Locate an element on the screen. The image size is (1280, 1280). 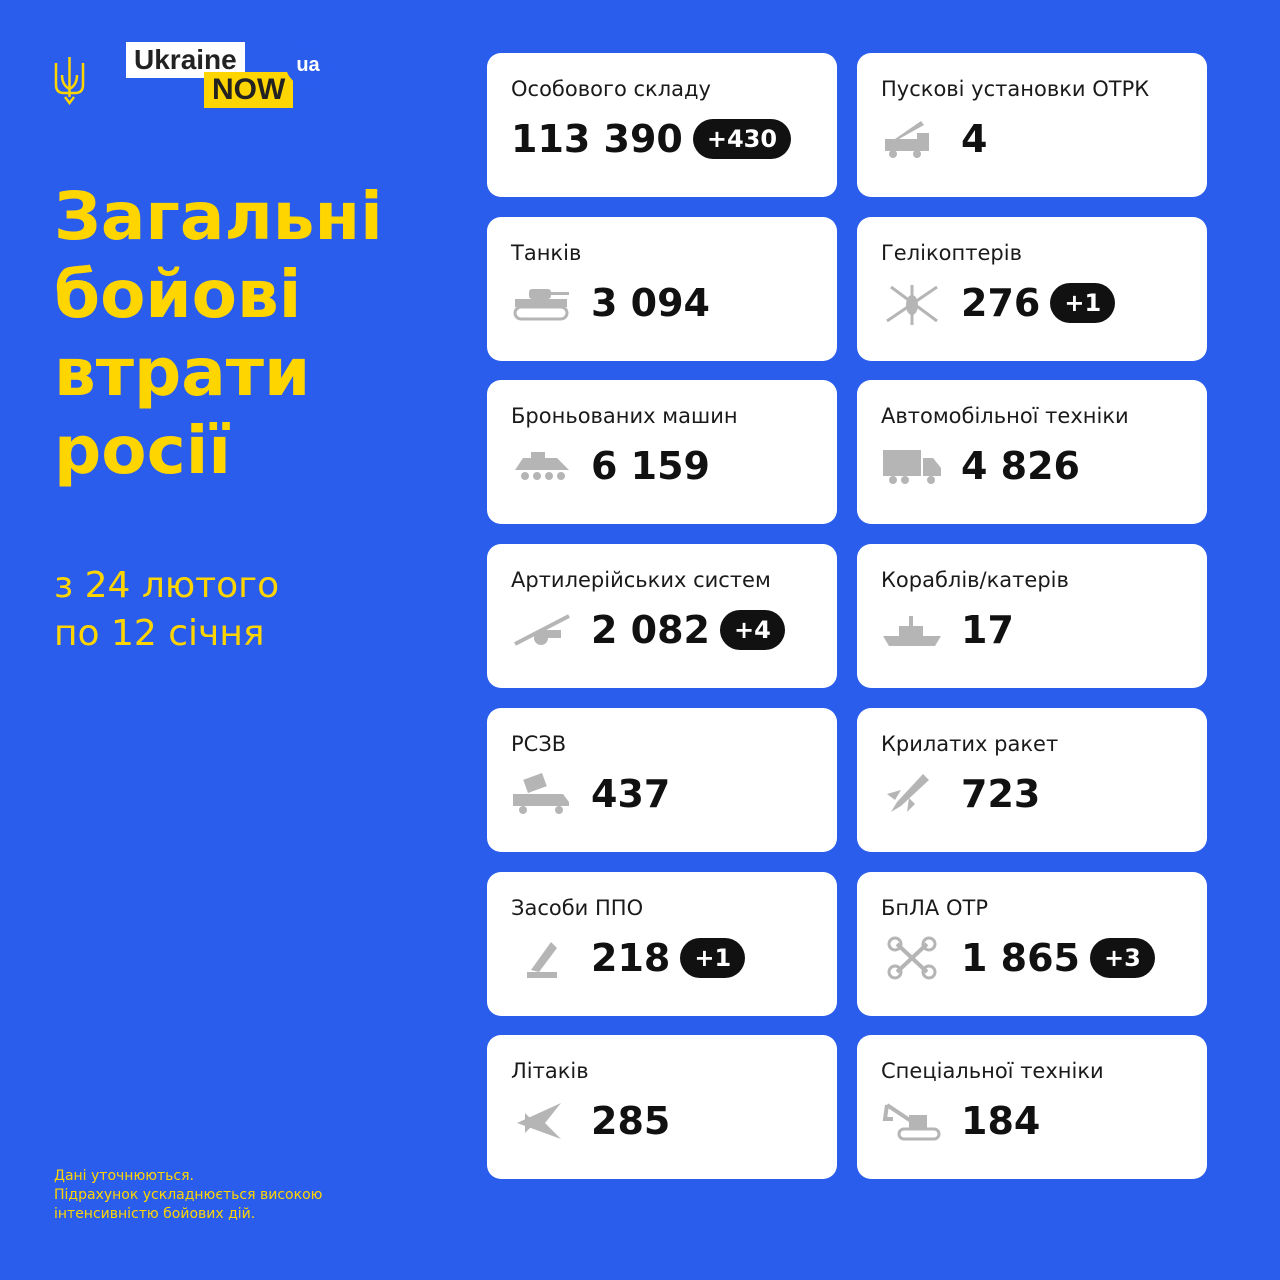
stat-row: 2 082 +4 is located at coordinates (648, 630).